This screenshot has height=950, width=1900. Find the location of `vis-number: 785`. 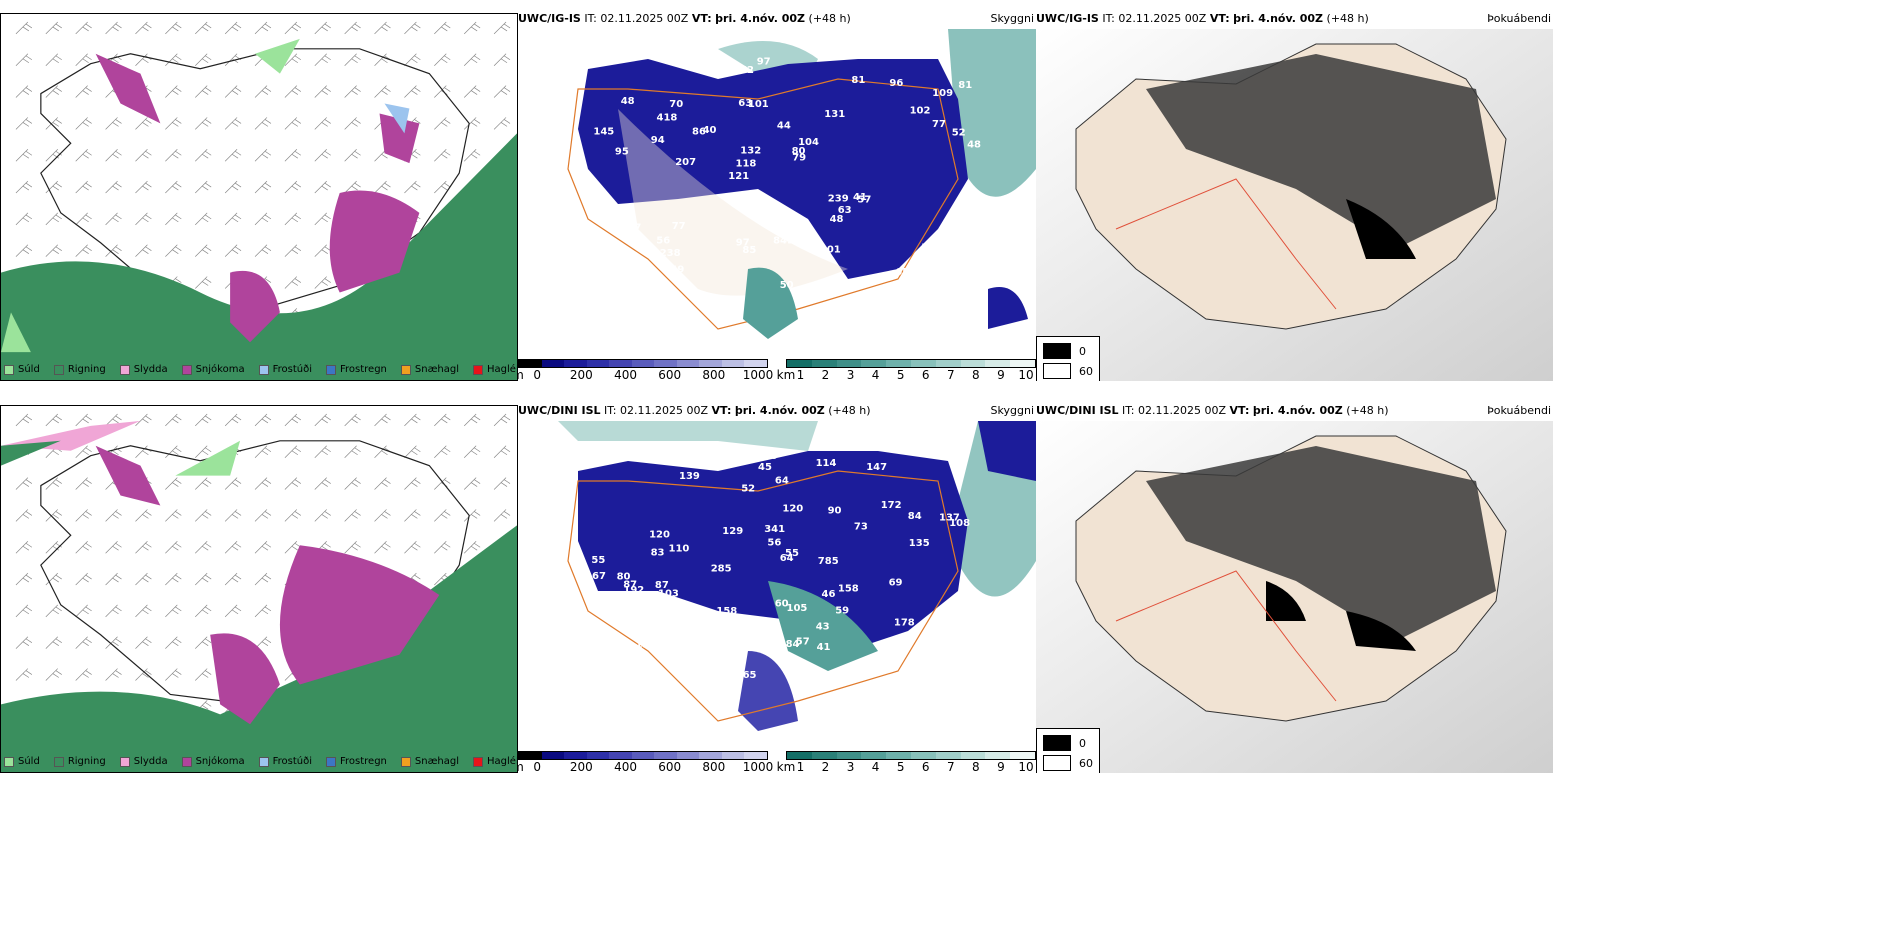

vis-number: 785 is located at coordinates (828, 561).